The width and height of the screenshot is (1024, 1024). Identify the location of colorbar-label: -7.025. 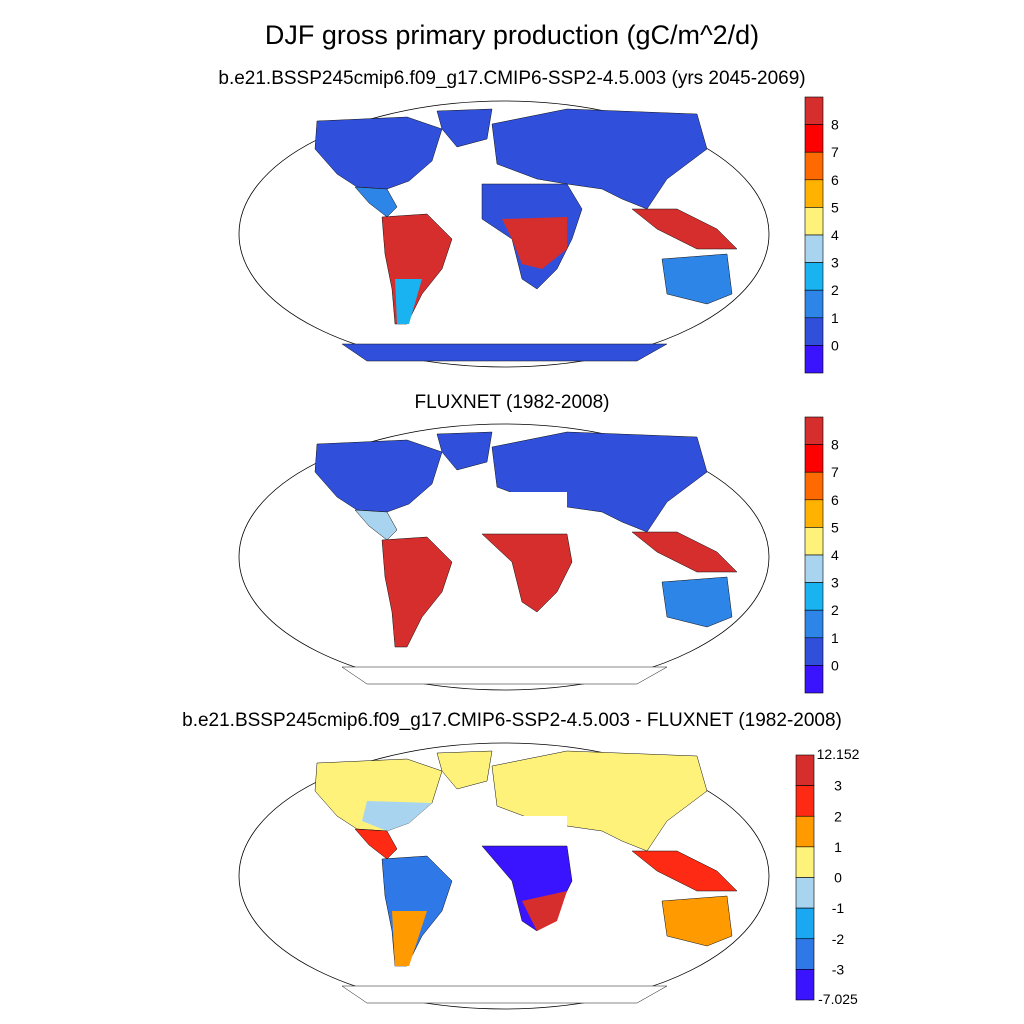
(838, 999).